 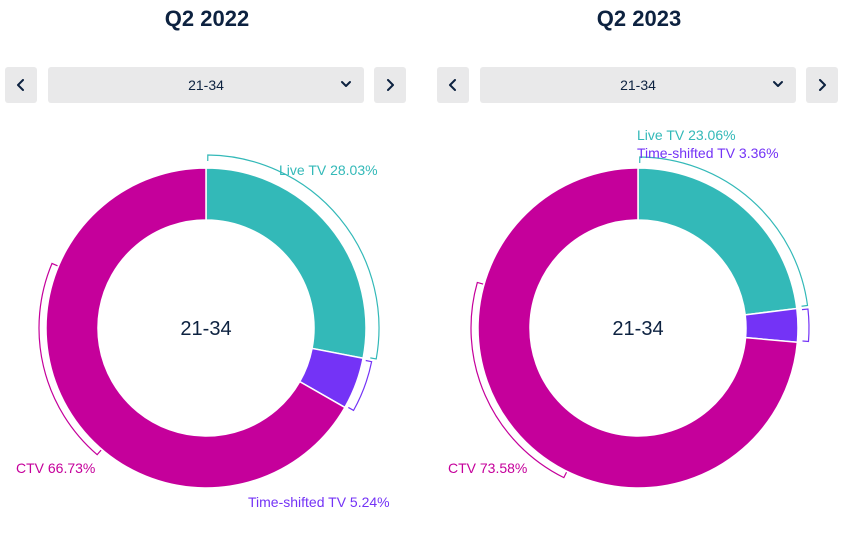 What do you see at coordinates (328, 170) in the screenshot?
I see `data-label-live-tv: Live TV 28.03%` at bounding box center [328, 170].